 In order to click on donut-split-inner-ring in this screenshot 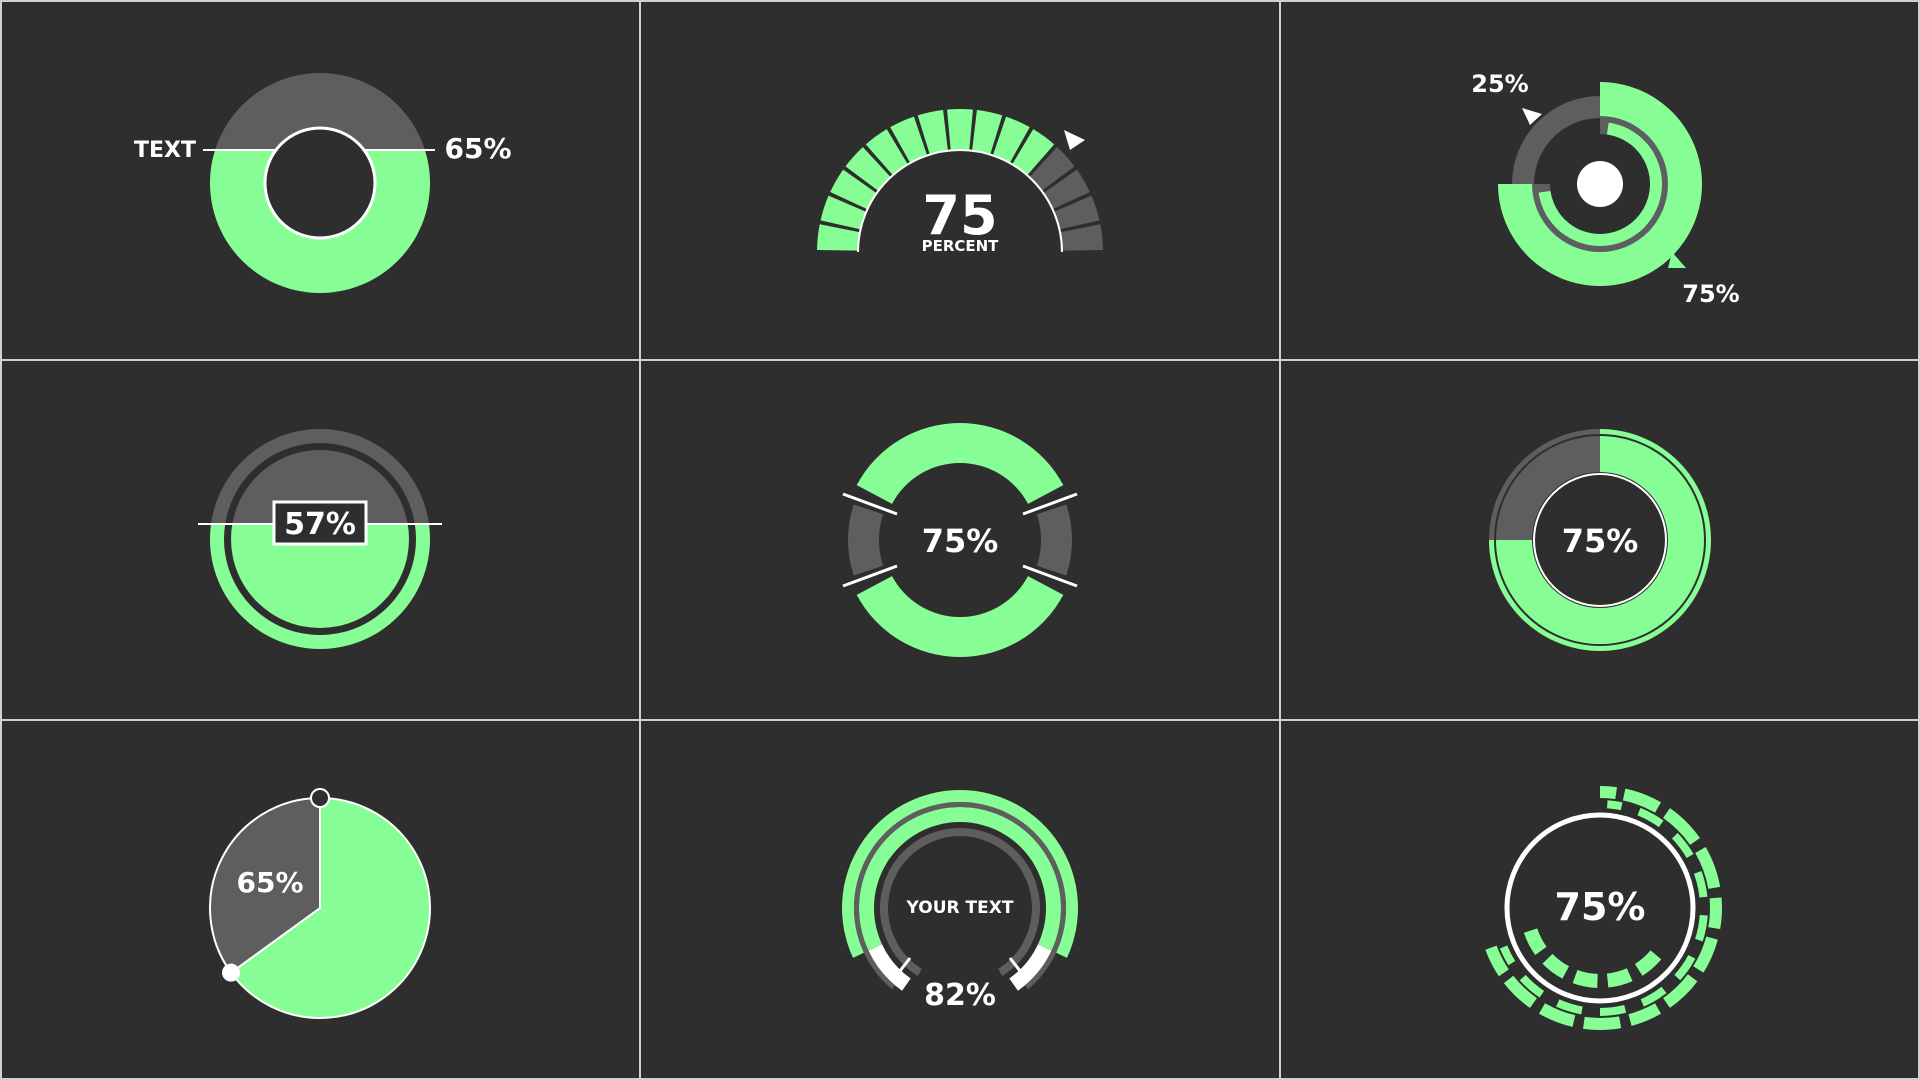, I will do `click(320, 183)`.